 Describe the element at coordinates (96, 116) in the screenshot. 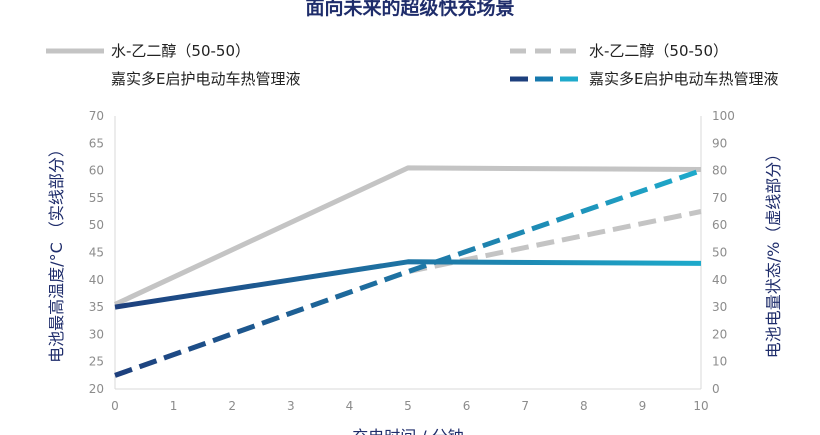

I see `y-left-tick-label: 70` at that location.